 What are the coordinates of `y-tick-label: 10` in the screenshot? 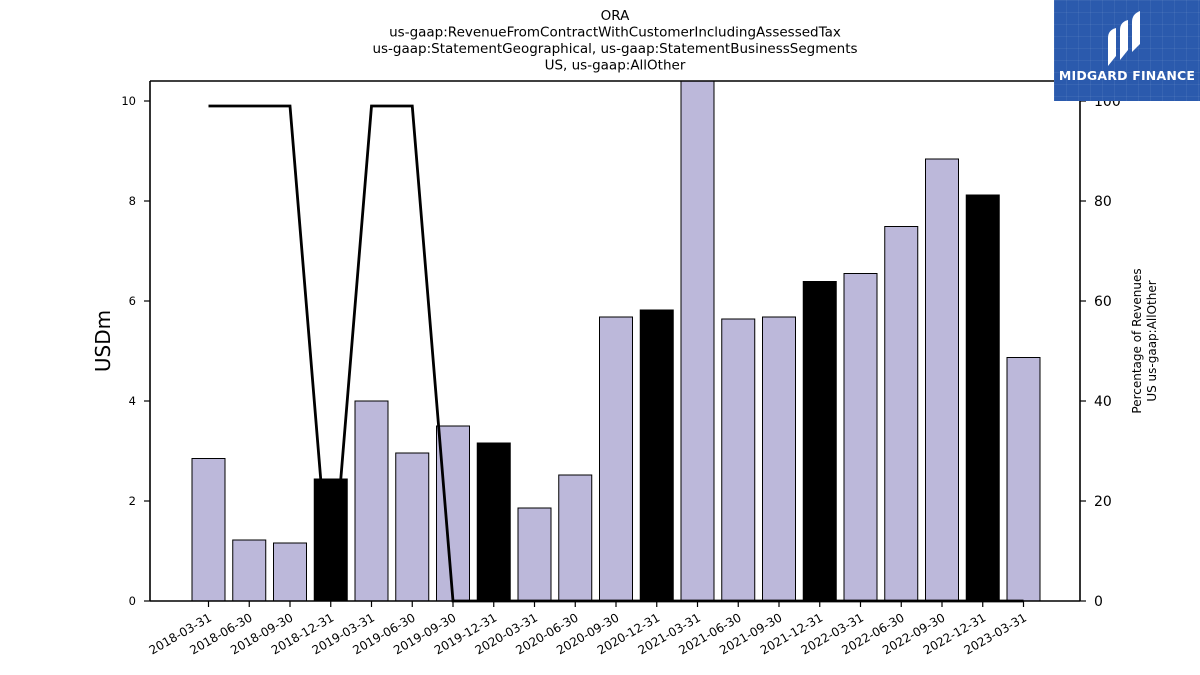 It's located at (128, 101).